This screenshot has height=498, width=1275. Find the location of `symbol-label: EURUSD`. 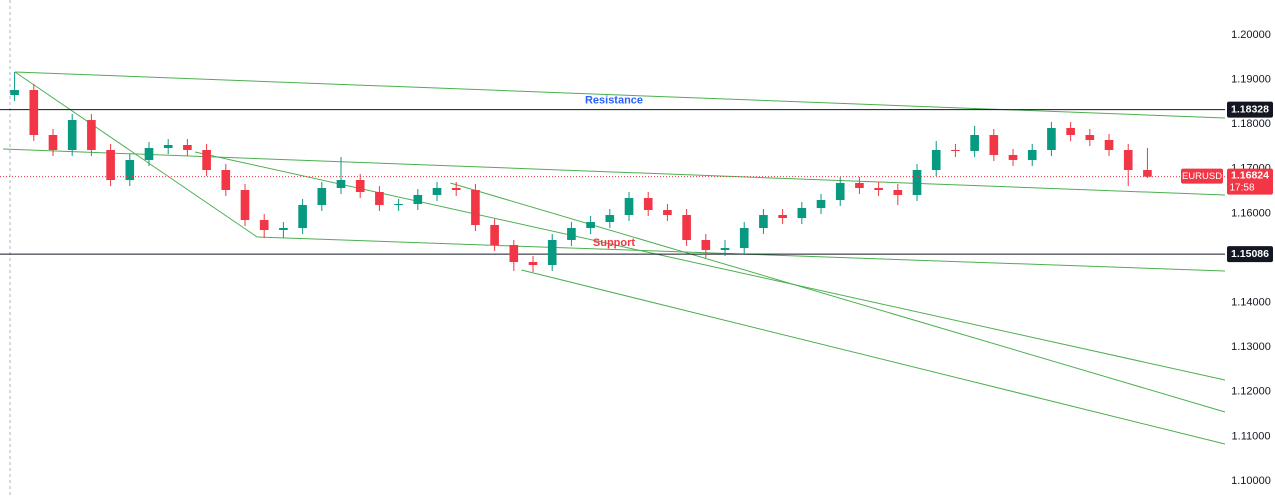

symbol-label: EURUSD is located at coordinates (1202, 176).